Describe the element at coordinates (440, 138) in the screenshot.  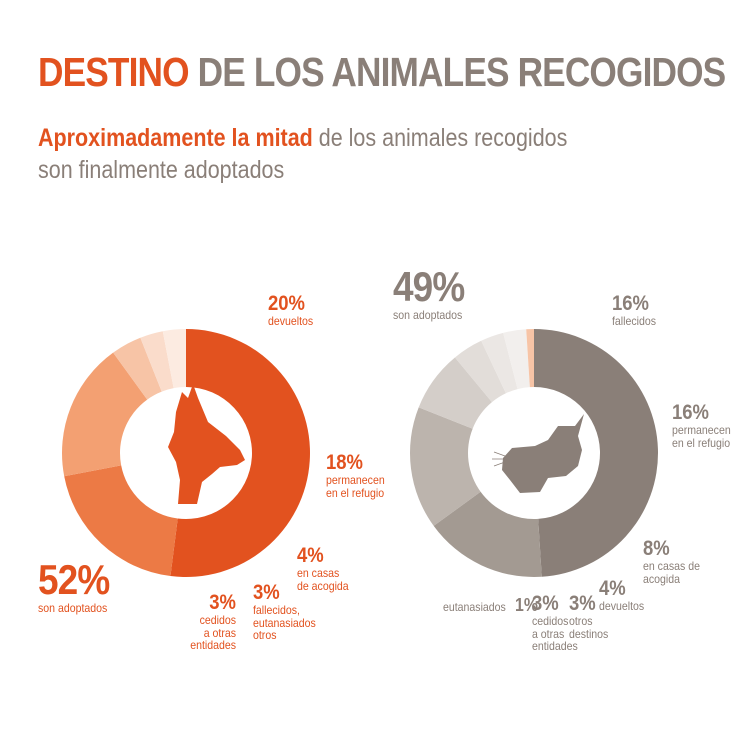
I see `subtitle-rest: de los animales recogidos` at that location.